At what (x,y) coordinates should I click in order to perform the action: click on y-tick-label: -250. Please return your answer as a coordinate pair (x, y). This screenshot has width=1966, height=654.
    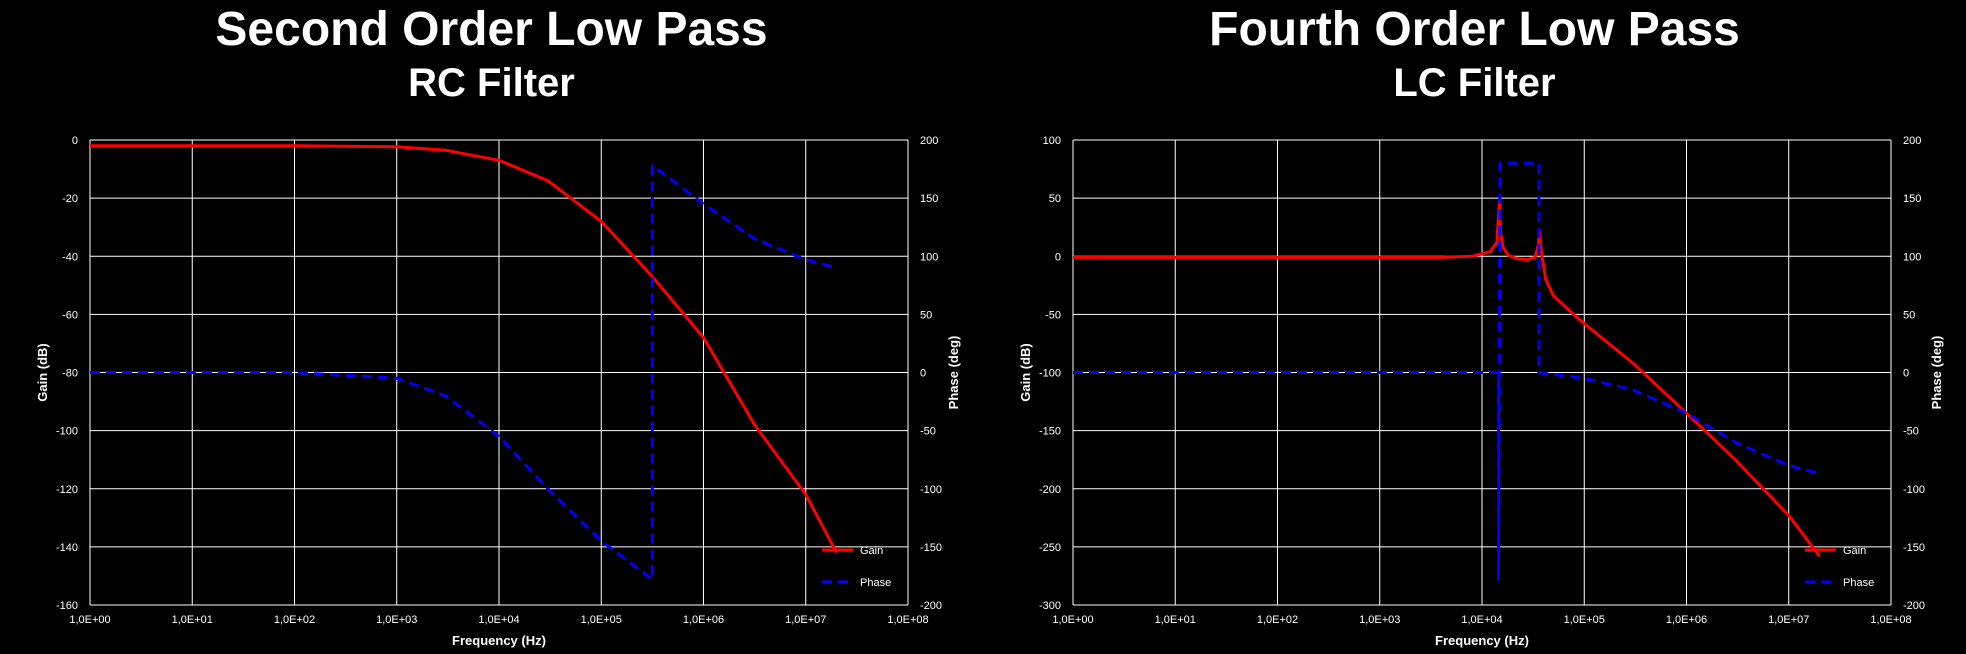
    Looking at the image, I should click on (1050, 548).